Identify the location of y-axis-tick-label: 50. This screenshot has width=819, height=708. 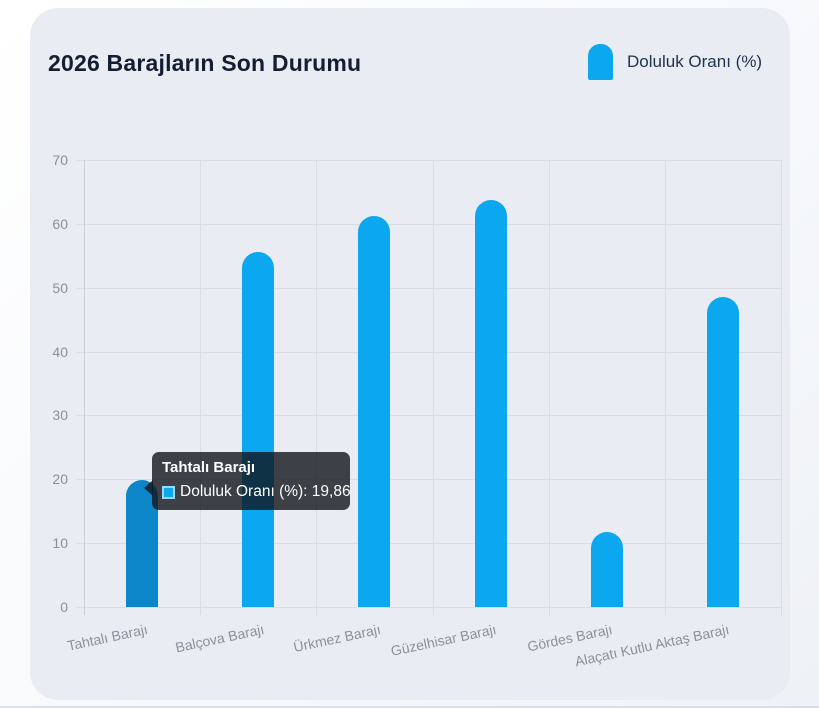
(60, 287).